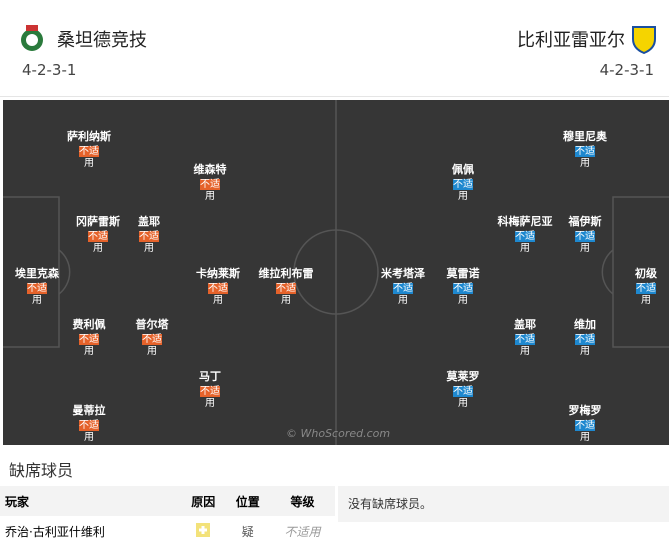  What do you see at coordinates (585, 410) in the screenshot?
I see `player-name: 罗梅罗` at bounding box center [585, 410].